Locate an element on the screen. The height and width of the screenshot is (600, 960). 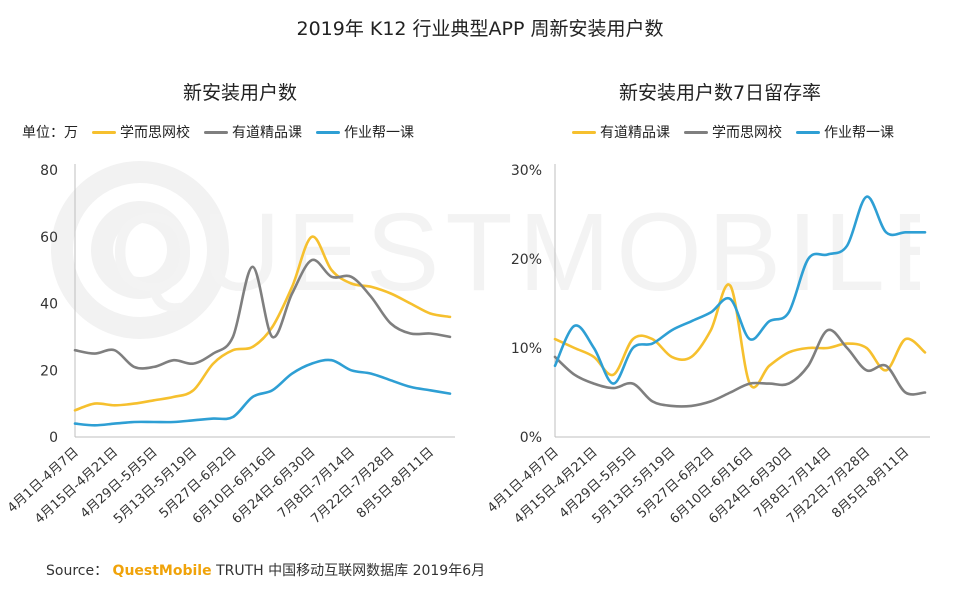
chart-title-installs: 新安装用户数 is located at coordinates (239, 93).